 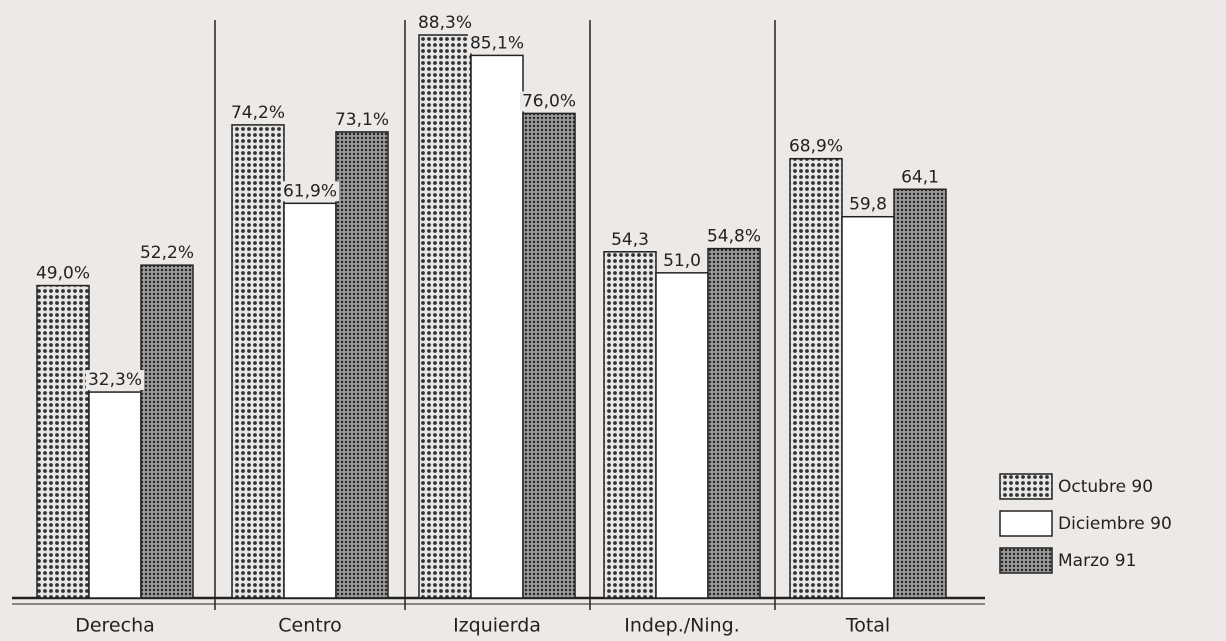 I want to click on value-label: 88,3%, so click(x=445, y=23).